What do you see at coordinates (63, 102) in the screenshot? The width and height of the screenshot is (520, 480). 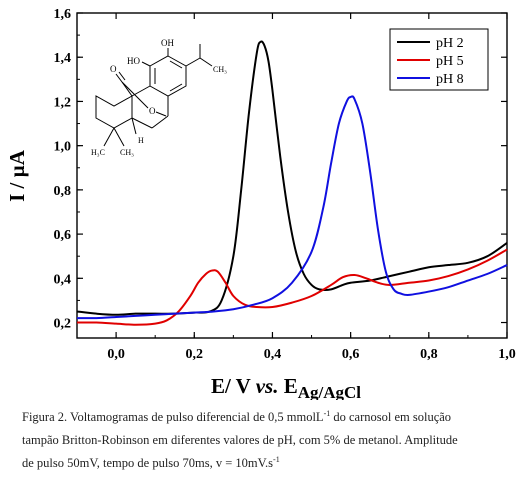 I see `y-tick-label: 1,2` at bounding box center [63, 102].